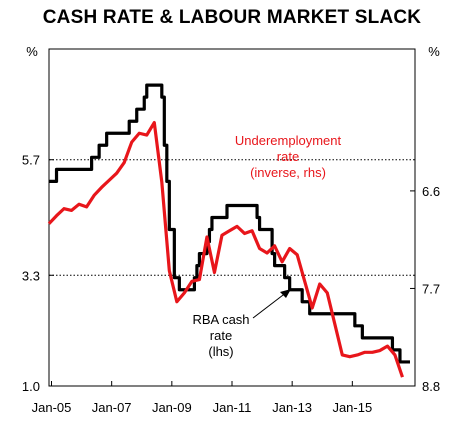  I want to click on annotation-arrow-line, so click(270, 305).